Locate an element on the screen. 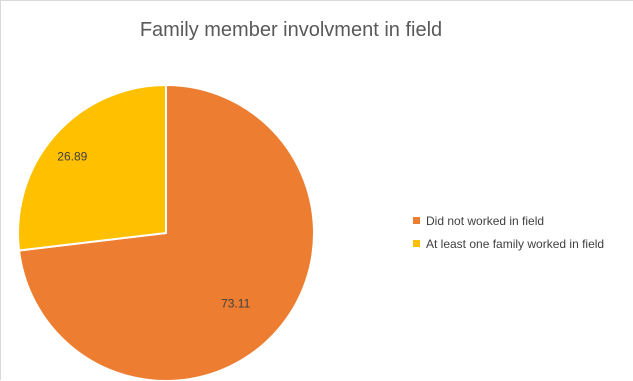 This screenshot has height=381, width=633. legend-item-did-not-work: Did not worked in field is located at coordinates (523, 220).